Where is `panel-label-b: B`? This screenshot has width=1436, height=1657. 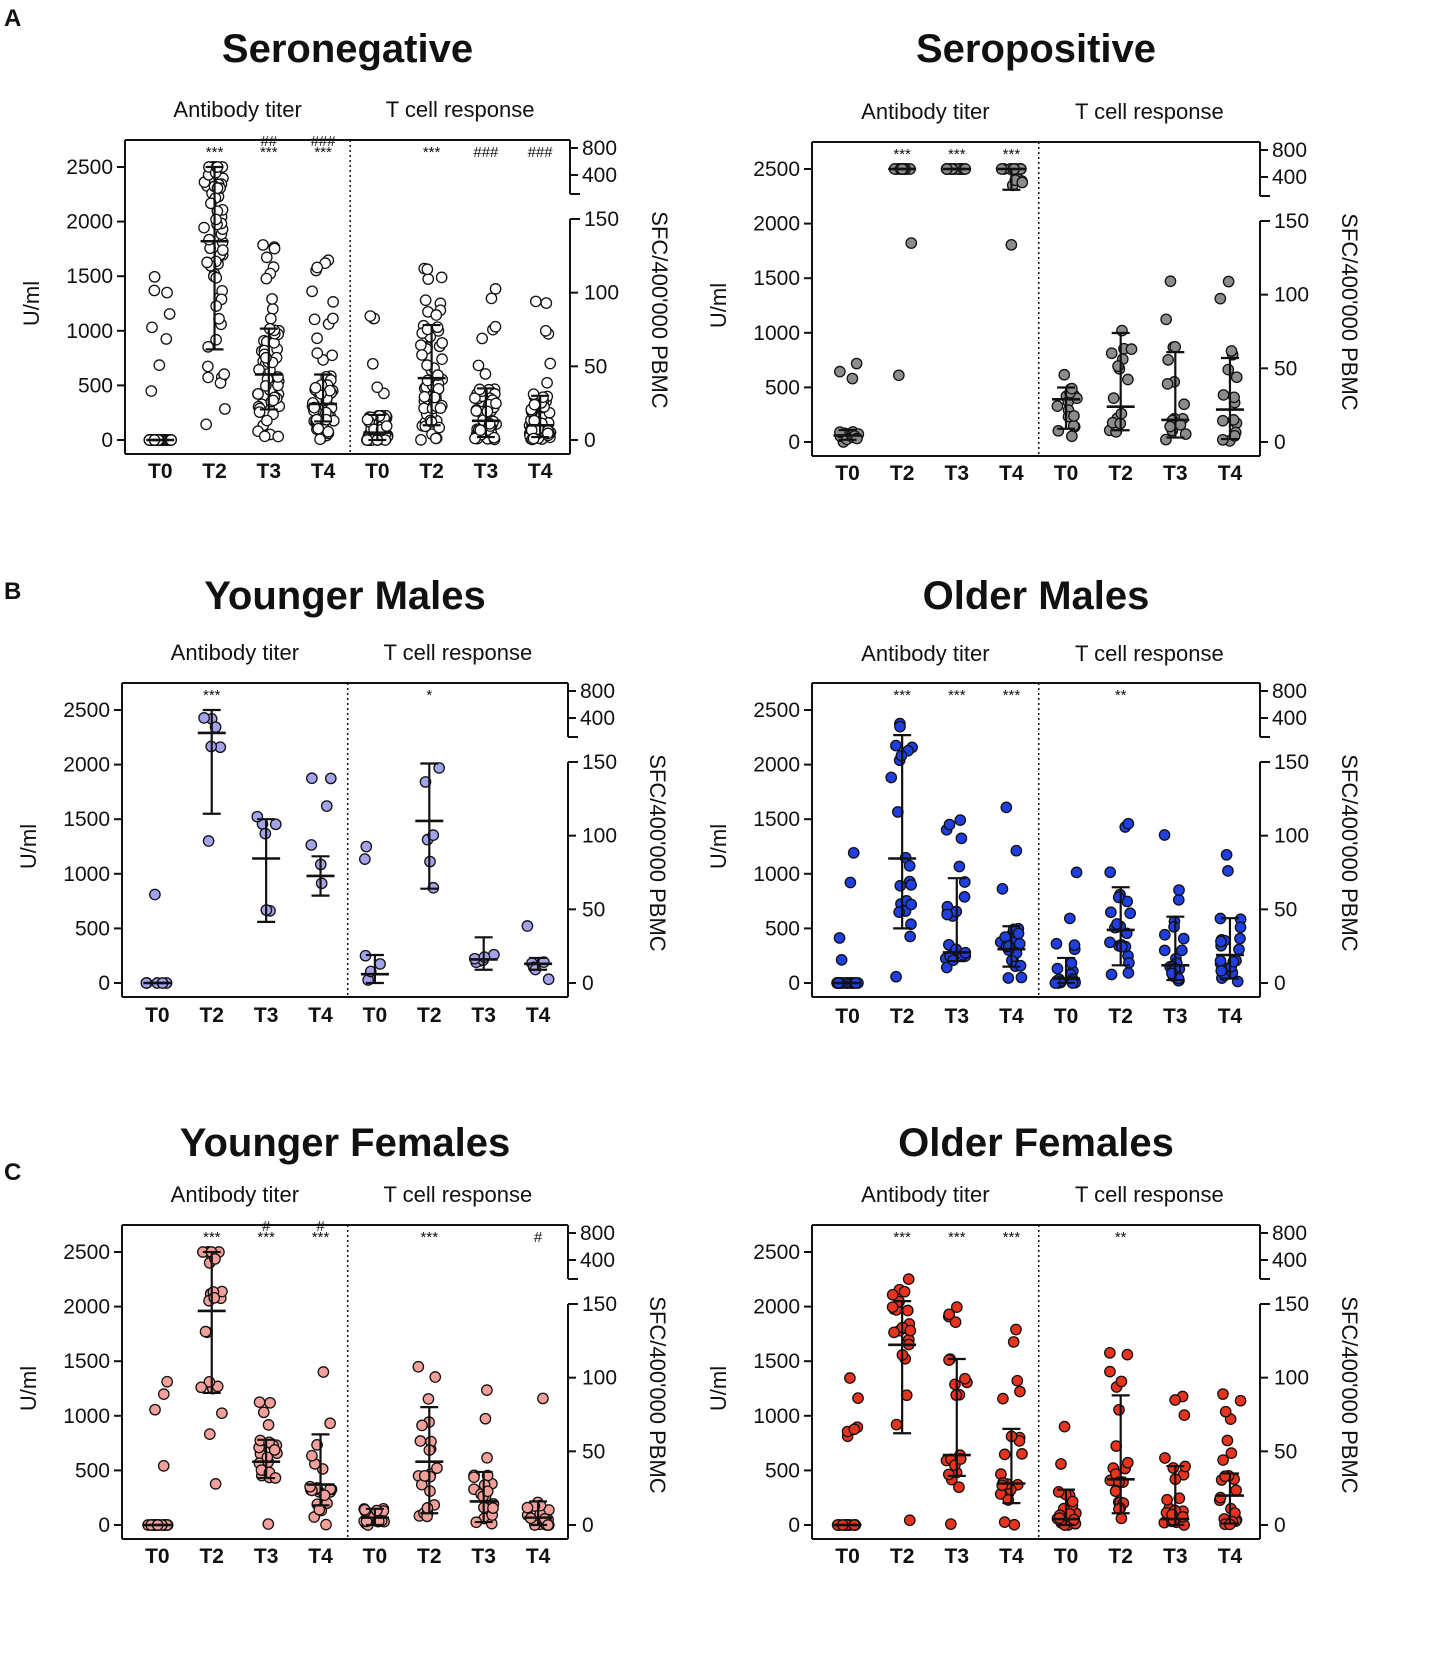 panel-label-b: B is located at coordinates (12, 591).